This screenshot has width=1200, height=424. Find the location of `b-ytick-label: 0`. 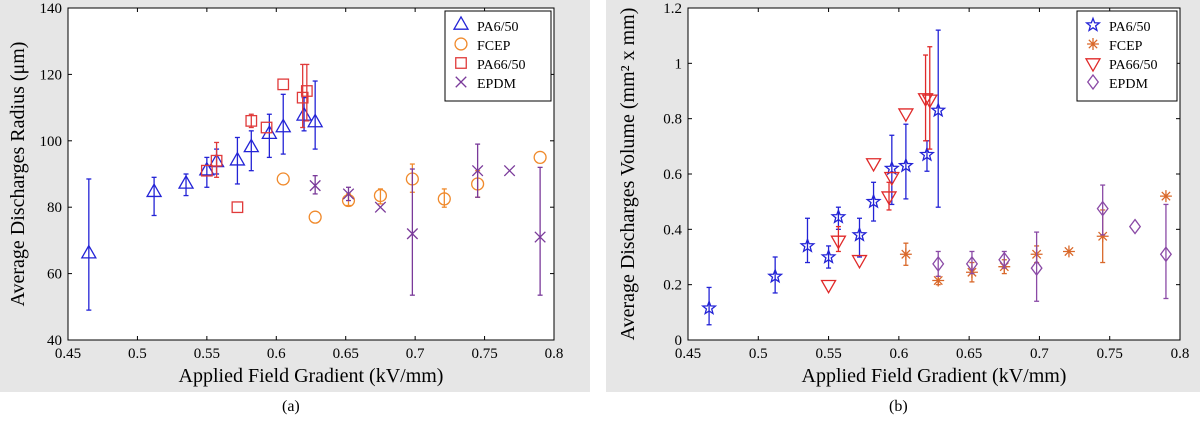

b-ytick-label: 0 is located at coordinates (679, 341).